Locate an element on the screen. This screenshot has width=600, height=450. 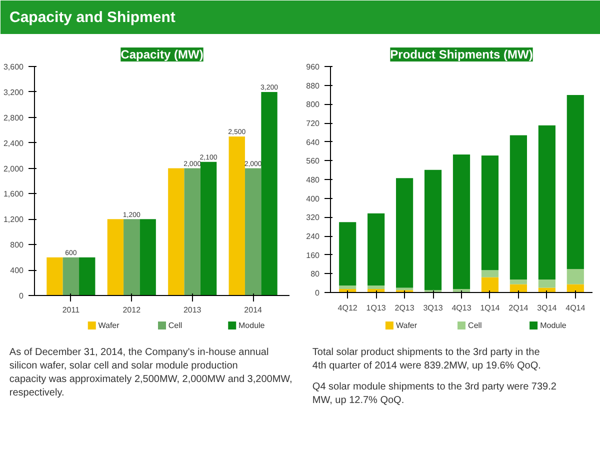
y-tick-label: 320 is located at coordinates (313, 217).